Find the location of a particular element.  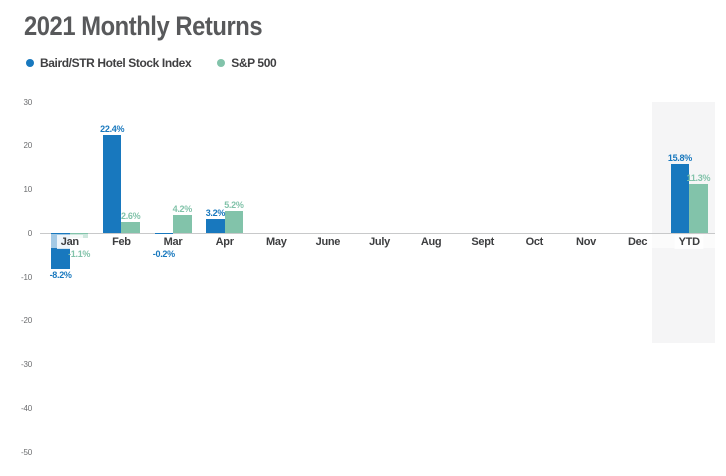

value-label-feb-sp500: 2.6% is located at coordinates (131, 215).